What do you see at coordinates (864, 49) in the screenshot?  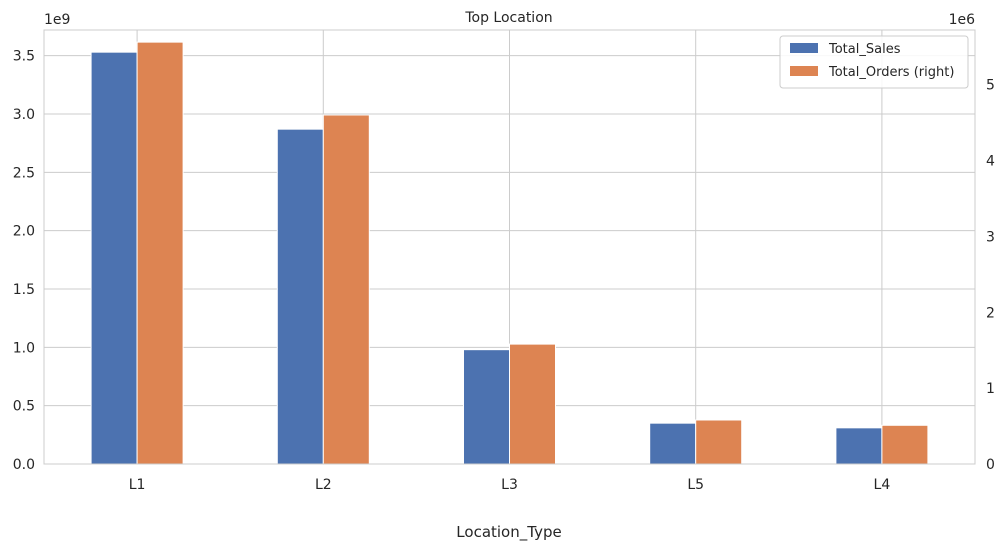 I see `legend-label-total-sales: Total_Sales` at bounding box center [864, 49].